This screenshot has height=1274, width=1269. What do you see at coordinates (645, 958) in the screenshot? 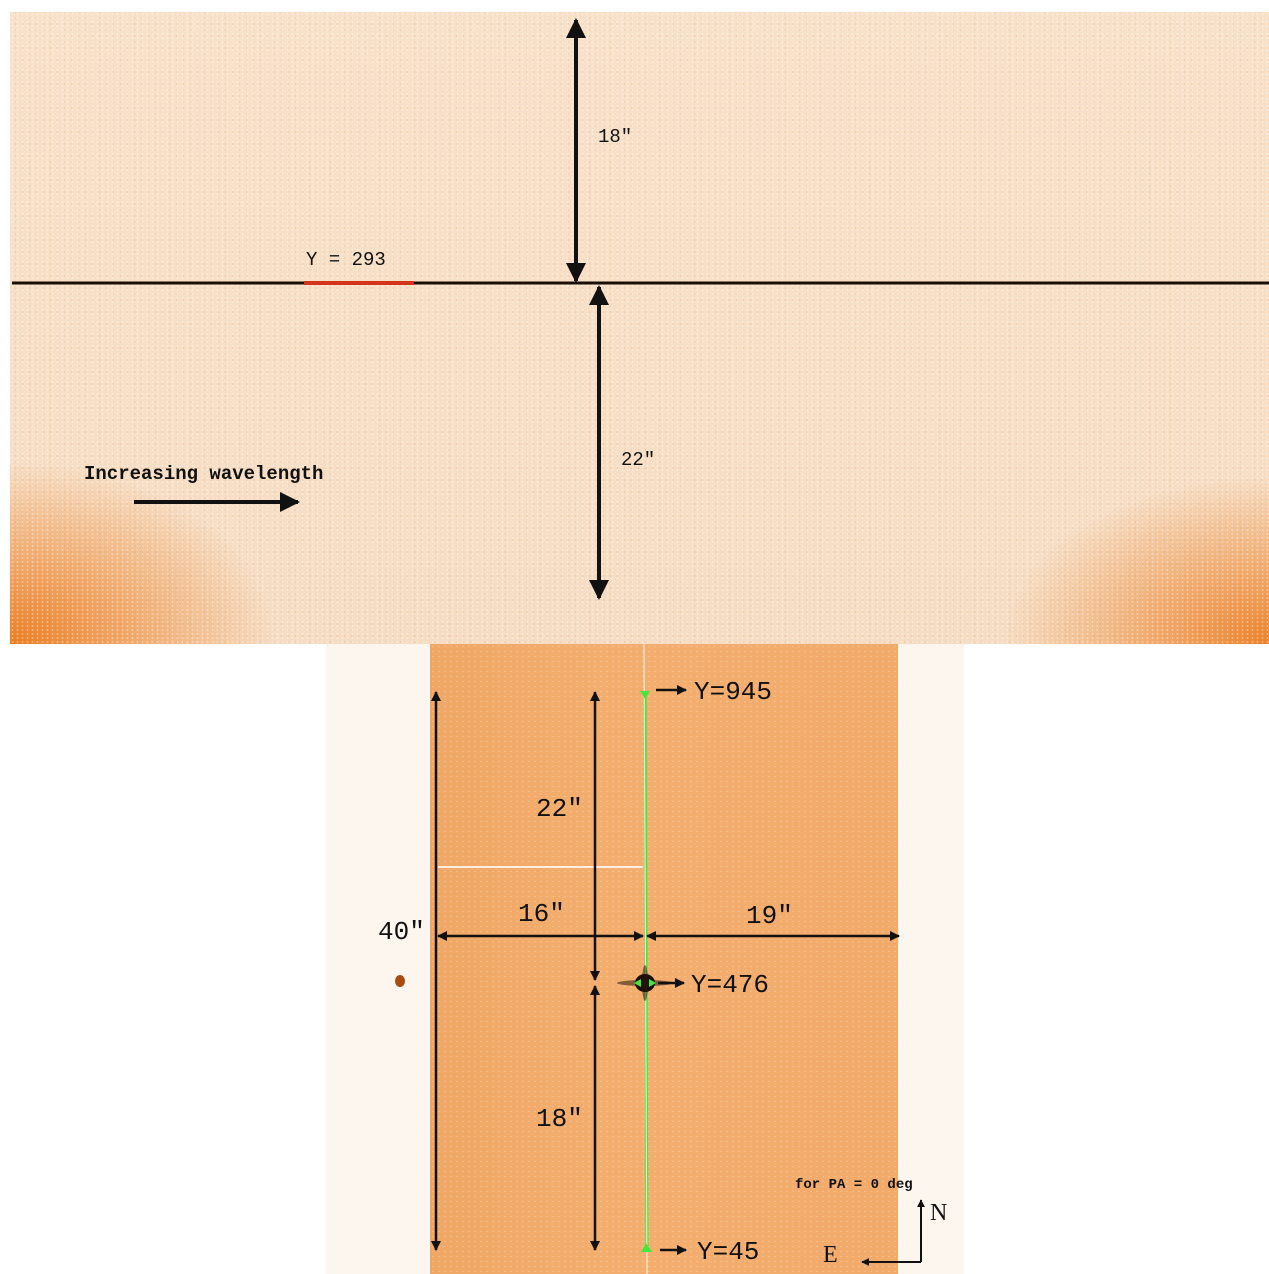
I see `slit-edge` at bounding box center [645, 958].